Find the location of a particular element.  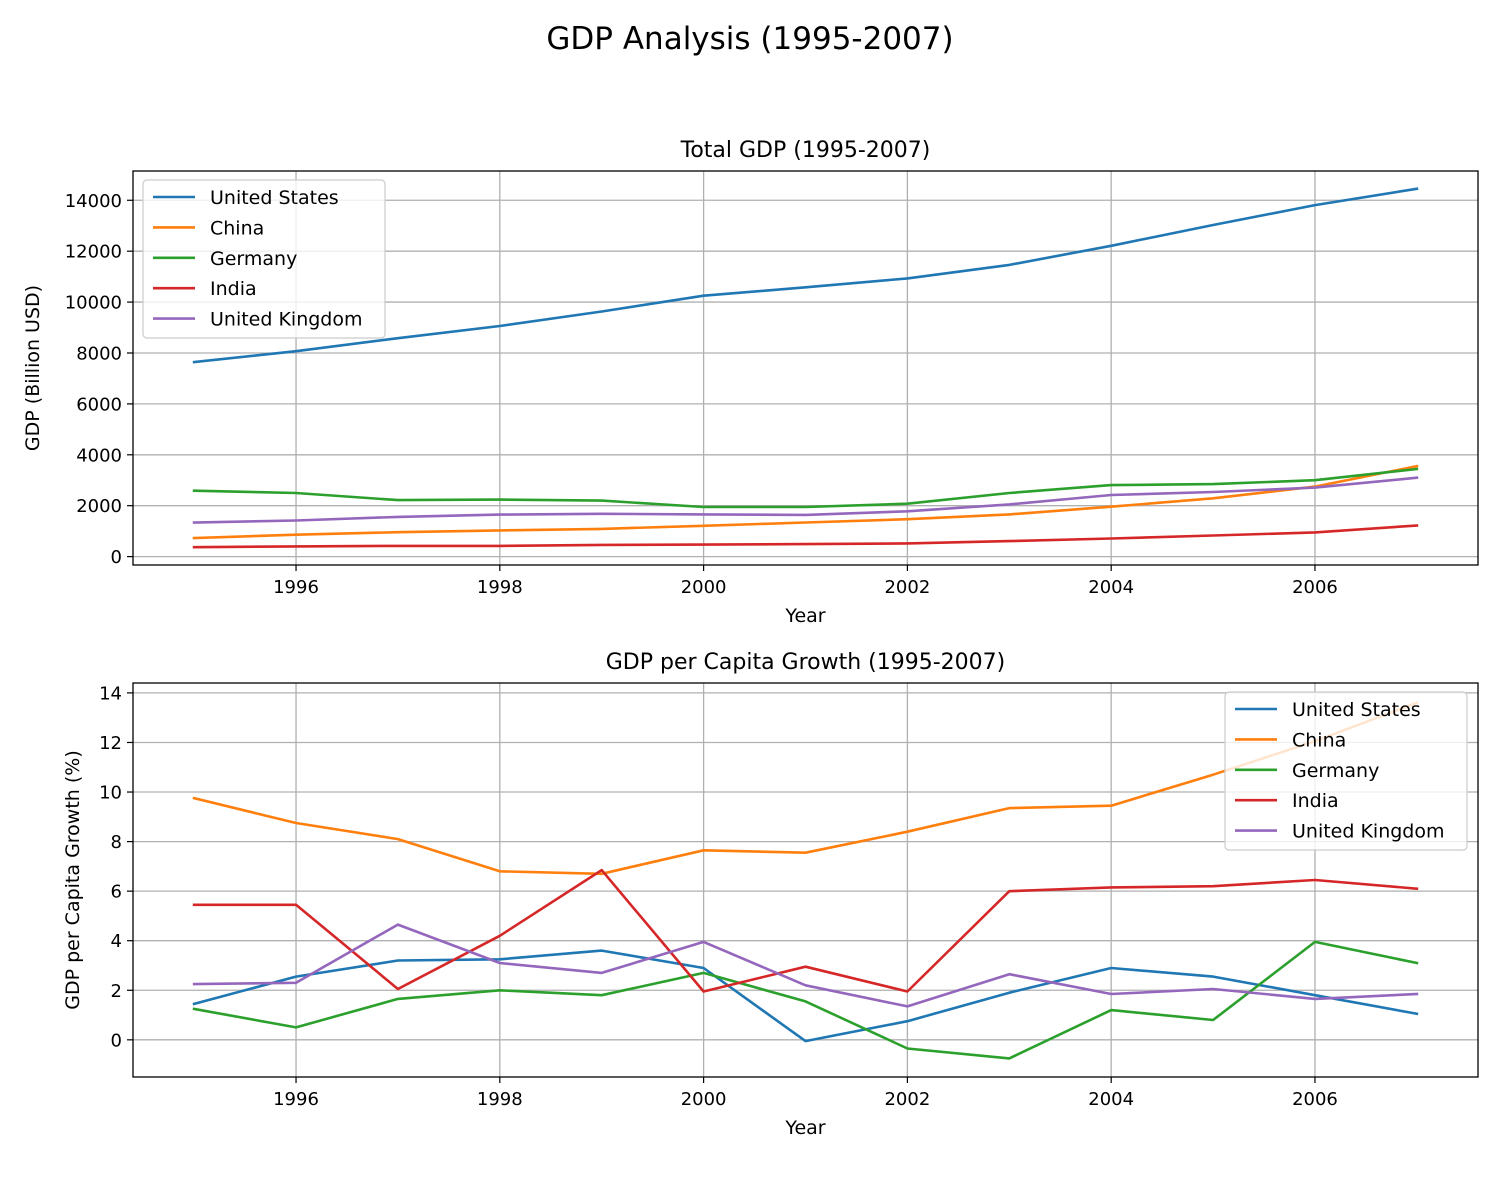

chart1-title: GDP per Capita Growth (1995-2007) is located at coordinates (806, 662).